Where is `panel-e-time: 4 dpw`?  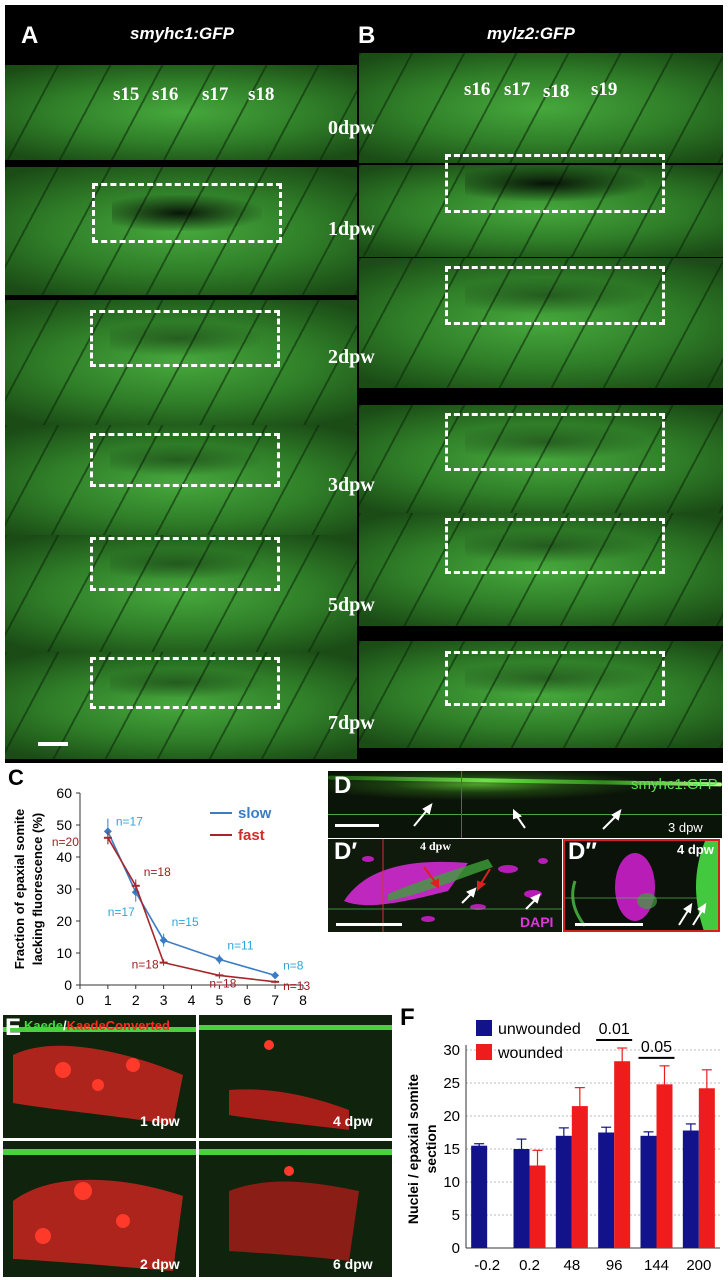 panel-e-time: 4 dpw is located at coordinates (353, 1121).